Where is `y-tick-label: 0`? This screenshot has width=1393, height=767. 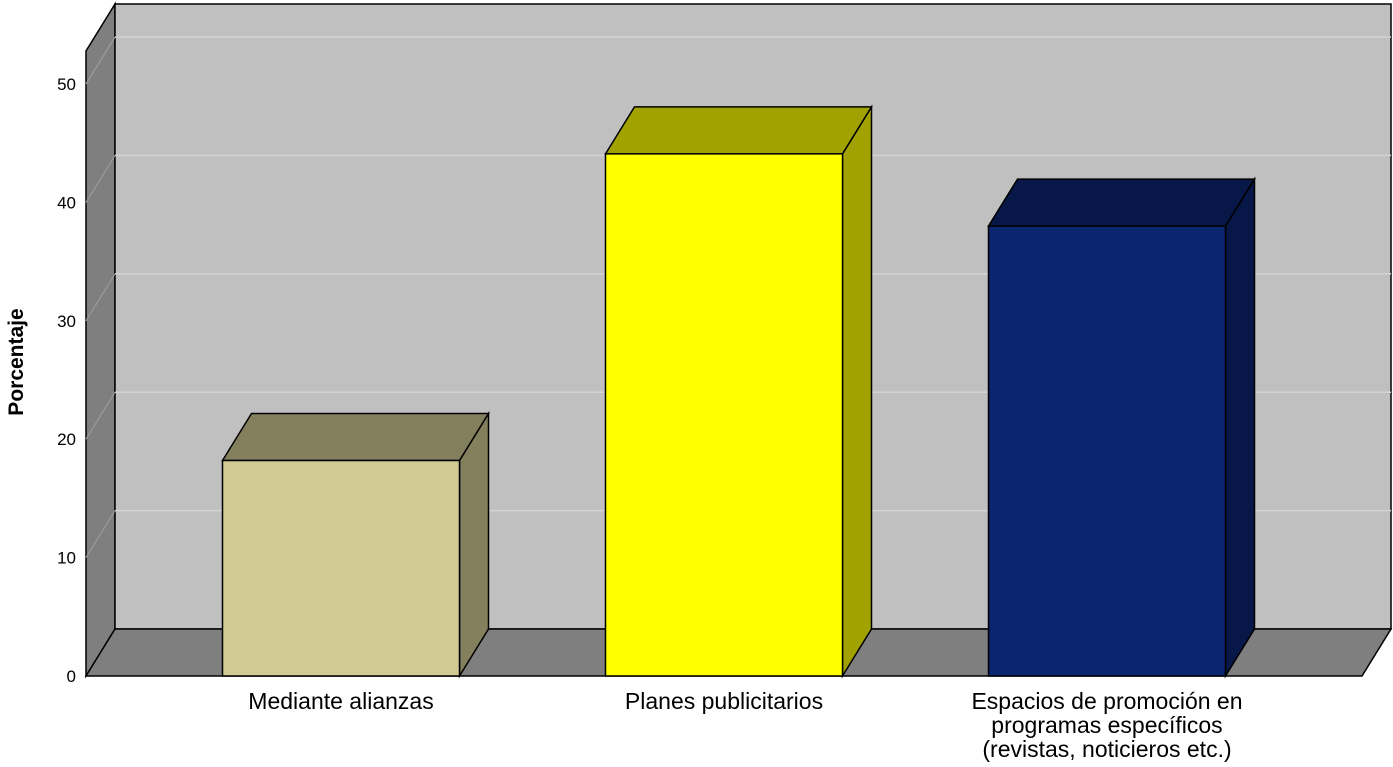 y-tick-label: 0 is located at coordinates (71, 676).